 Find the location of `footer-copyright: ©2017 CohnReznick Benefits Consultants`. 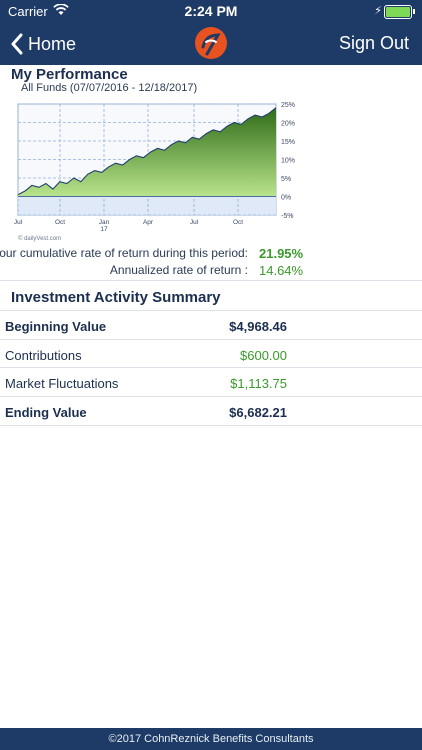

footer-copyright: ©2017 CohnReznick Benefits Consultants is located at coordinates (211, 739).